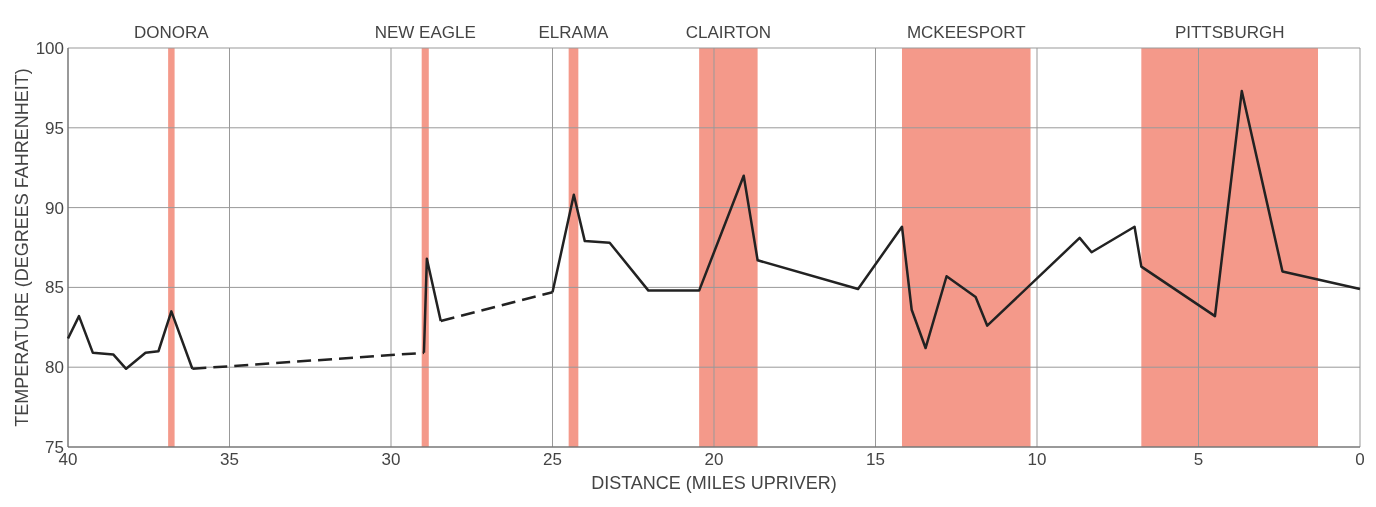  Describe the element at coordinates (714, 483) in the screenshot. I see `x-axis-title: DISTANCE (MILES UPRIVER)` at that location.